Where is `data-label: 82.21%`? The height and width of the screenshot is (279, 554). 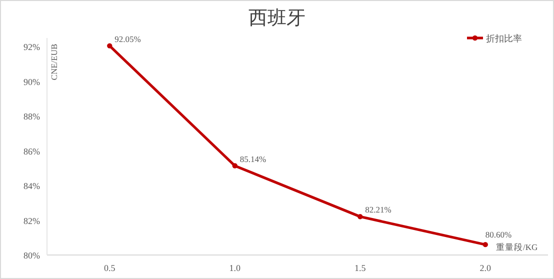 data-label: 82.21% is located at coordinates (378, 209).